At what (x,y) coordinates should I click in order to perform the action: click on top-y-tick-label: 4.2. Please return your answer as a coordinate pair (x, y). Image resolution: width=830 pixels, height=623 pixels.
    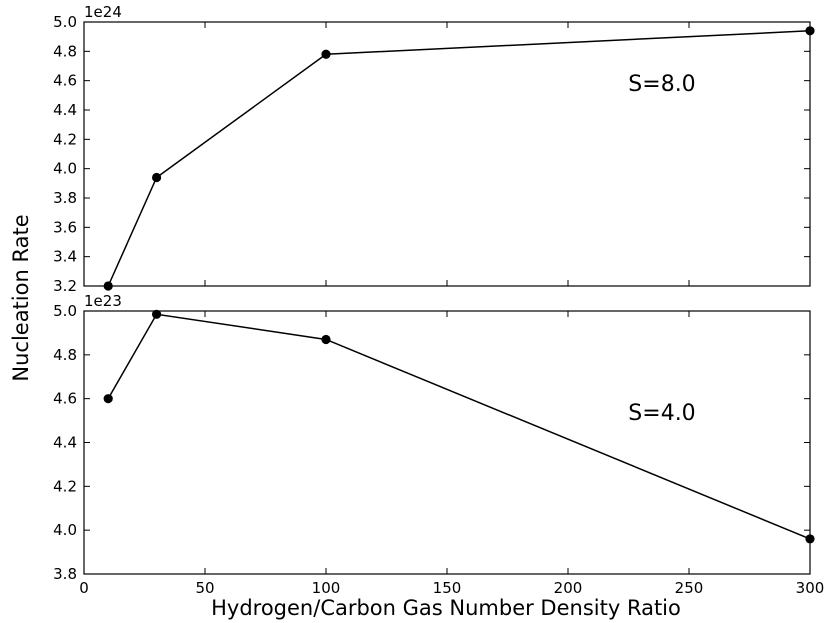
    Looking at the image, I should click on (65, 139).